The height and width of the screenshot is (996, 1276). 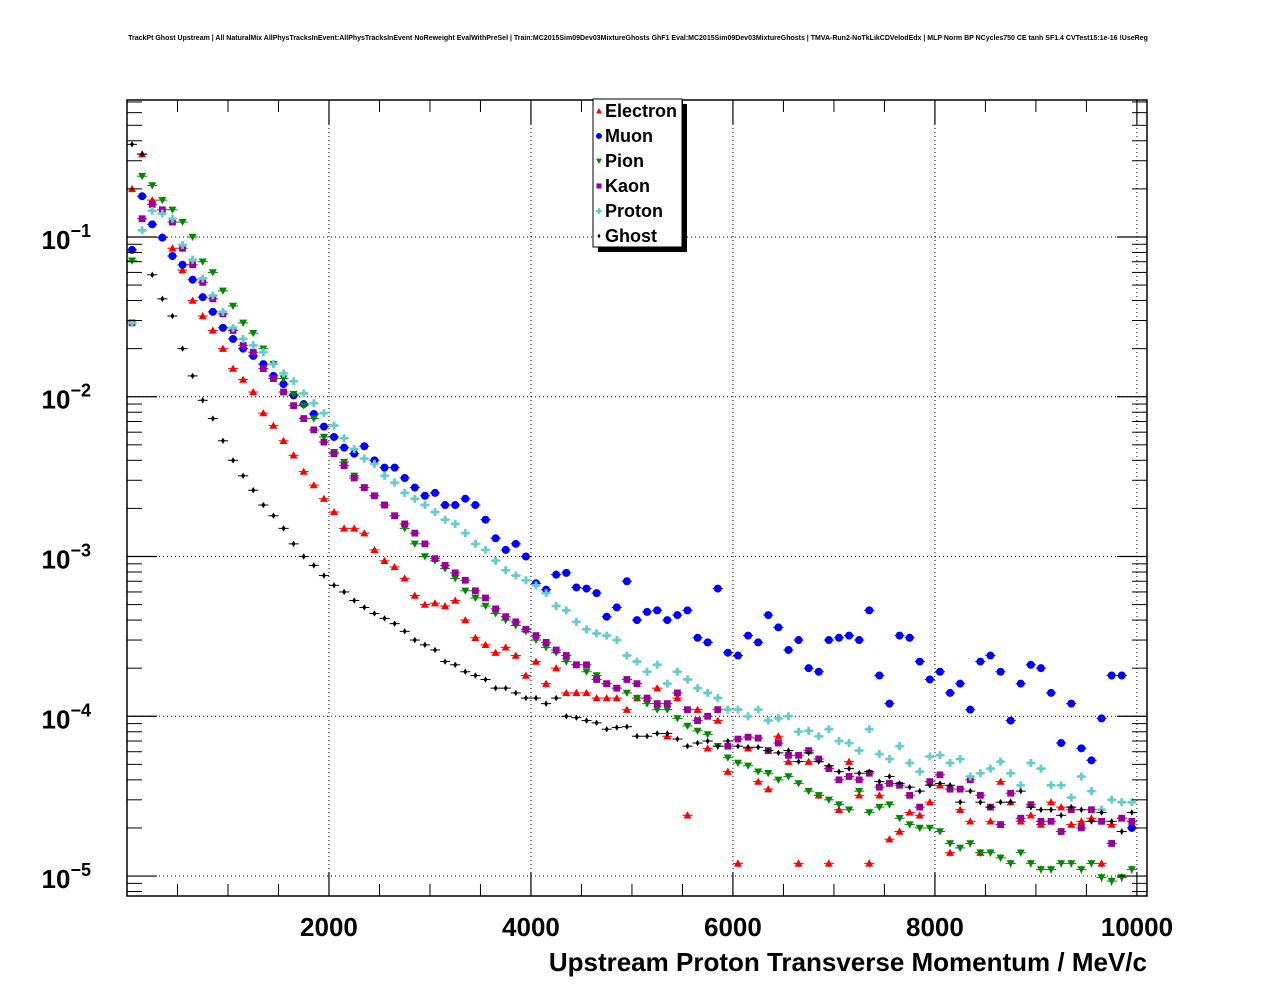 What do you see at coordinates (639, 175) in the screenshot?
I see `legend: Electron Muon Pion Kaon Proton Ghost` at bounding box center [639, 175].